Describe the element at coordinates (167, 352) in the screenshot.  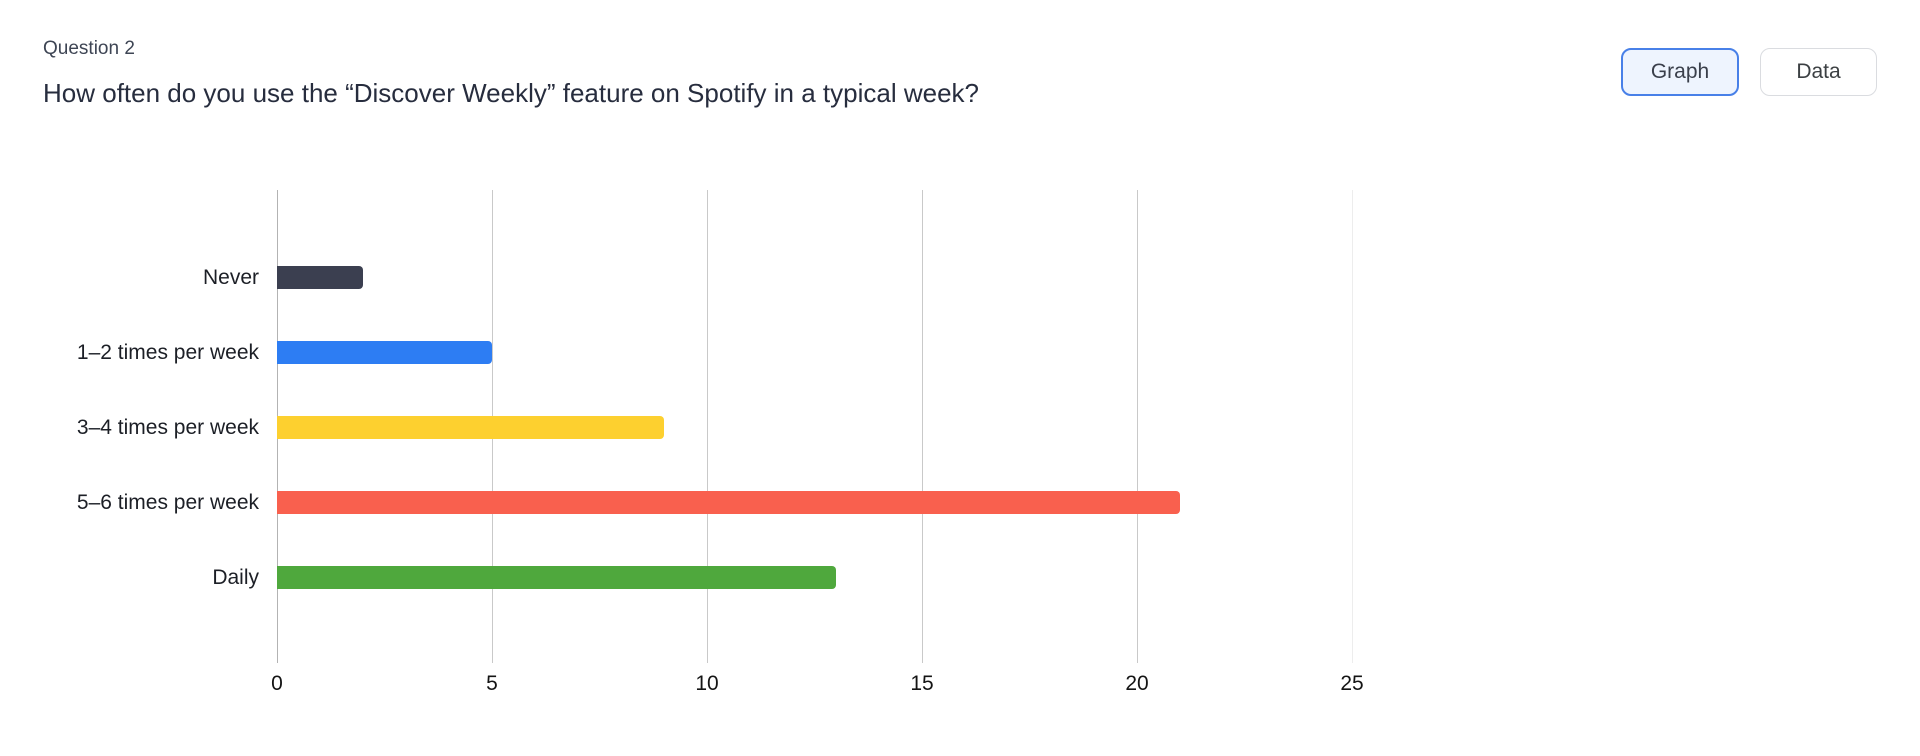
I see `category-label: 1–2 times per week` at that location.